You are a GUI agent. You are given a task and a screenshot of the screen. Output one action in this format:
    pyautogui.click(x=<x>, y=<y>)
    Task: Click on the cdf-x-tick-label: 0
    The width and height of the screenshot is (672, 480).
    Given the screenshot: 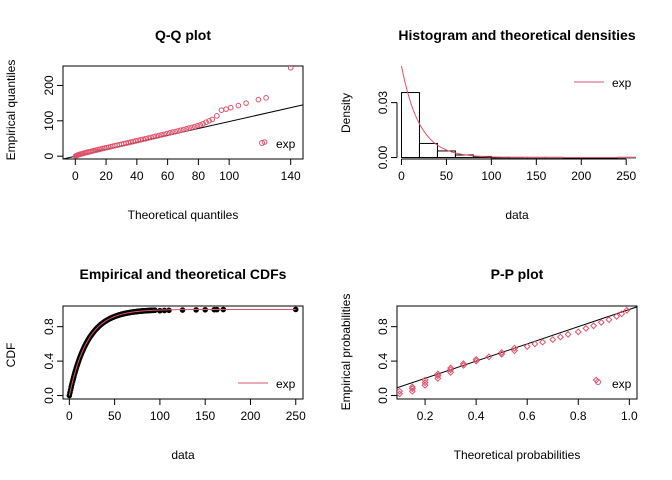 What is the action you would take?
    pyautogui.click(x=69, y=416)
    